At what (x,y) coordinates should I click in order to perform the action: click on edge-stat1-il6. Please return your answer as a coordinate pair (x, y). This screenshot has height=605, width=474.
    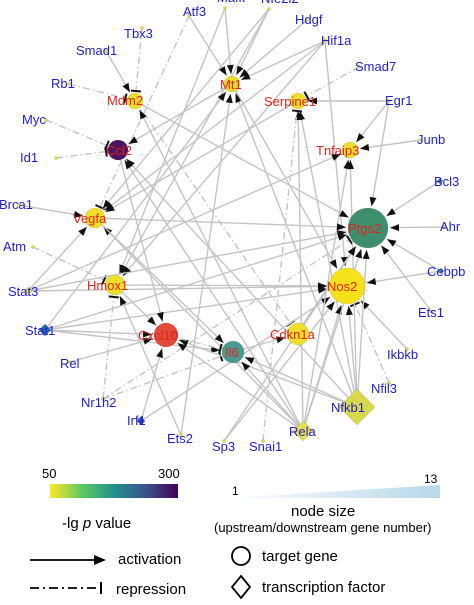
    Looking at the image, I should click on (132, 340).